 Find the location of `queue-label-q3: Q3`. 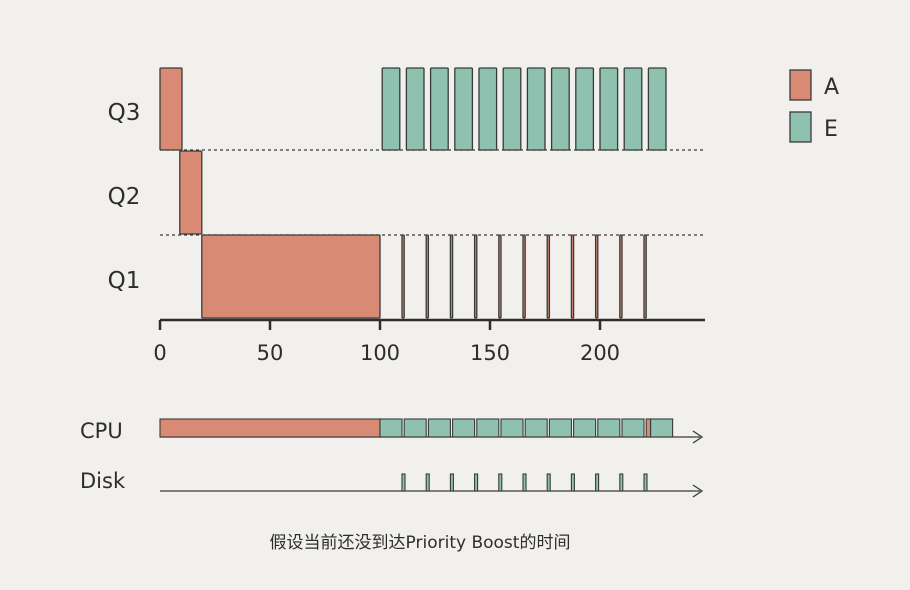

queue-label-q3: Q3 is located at coordinates (124, 113).